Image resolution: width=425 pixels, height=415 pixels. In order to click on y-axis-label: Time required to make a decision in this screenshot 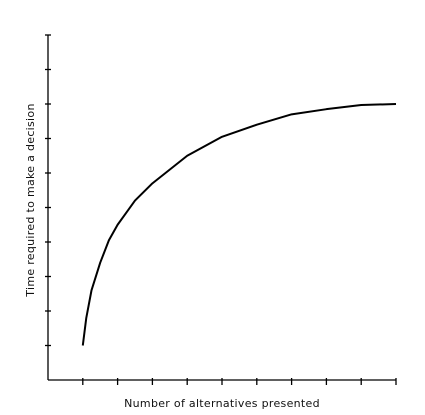, I will do `click(30, 200)`.